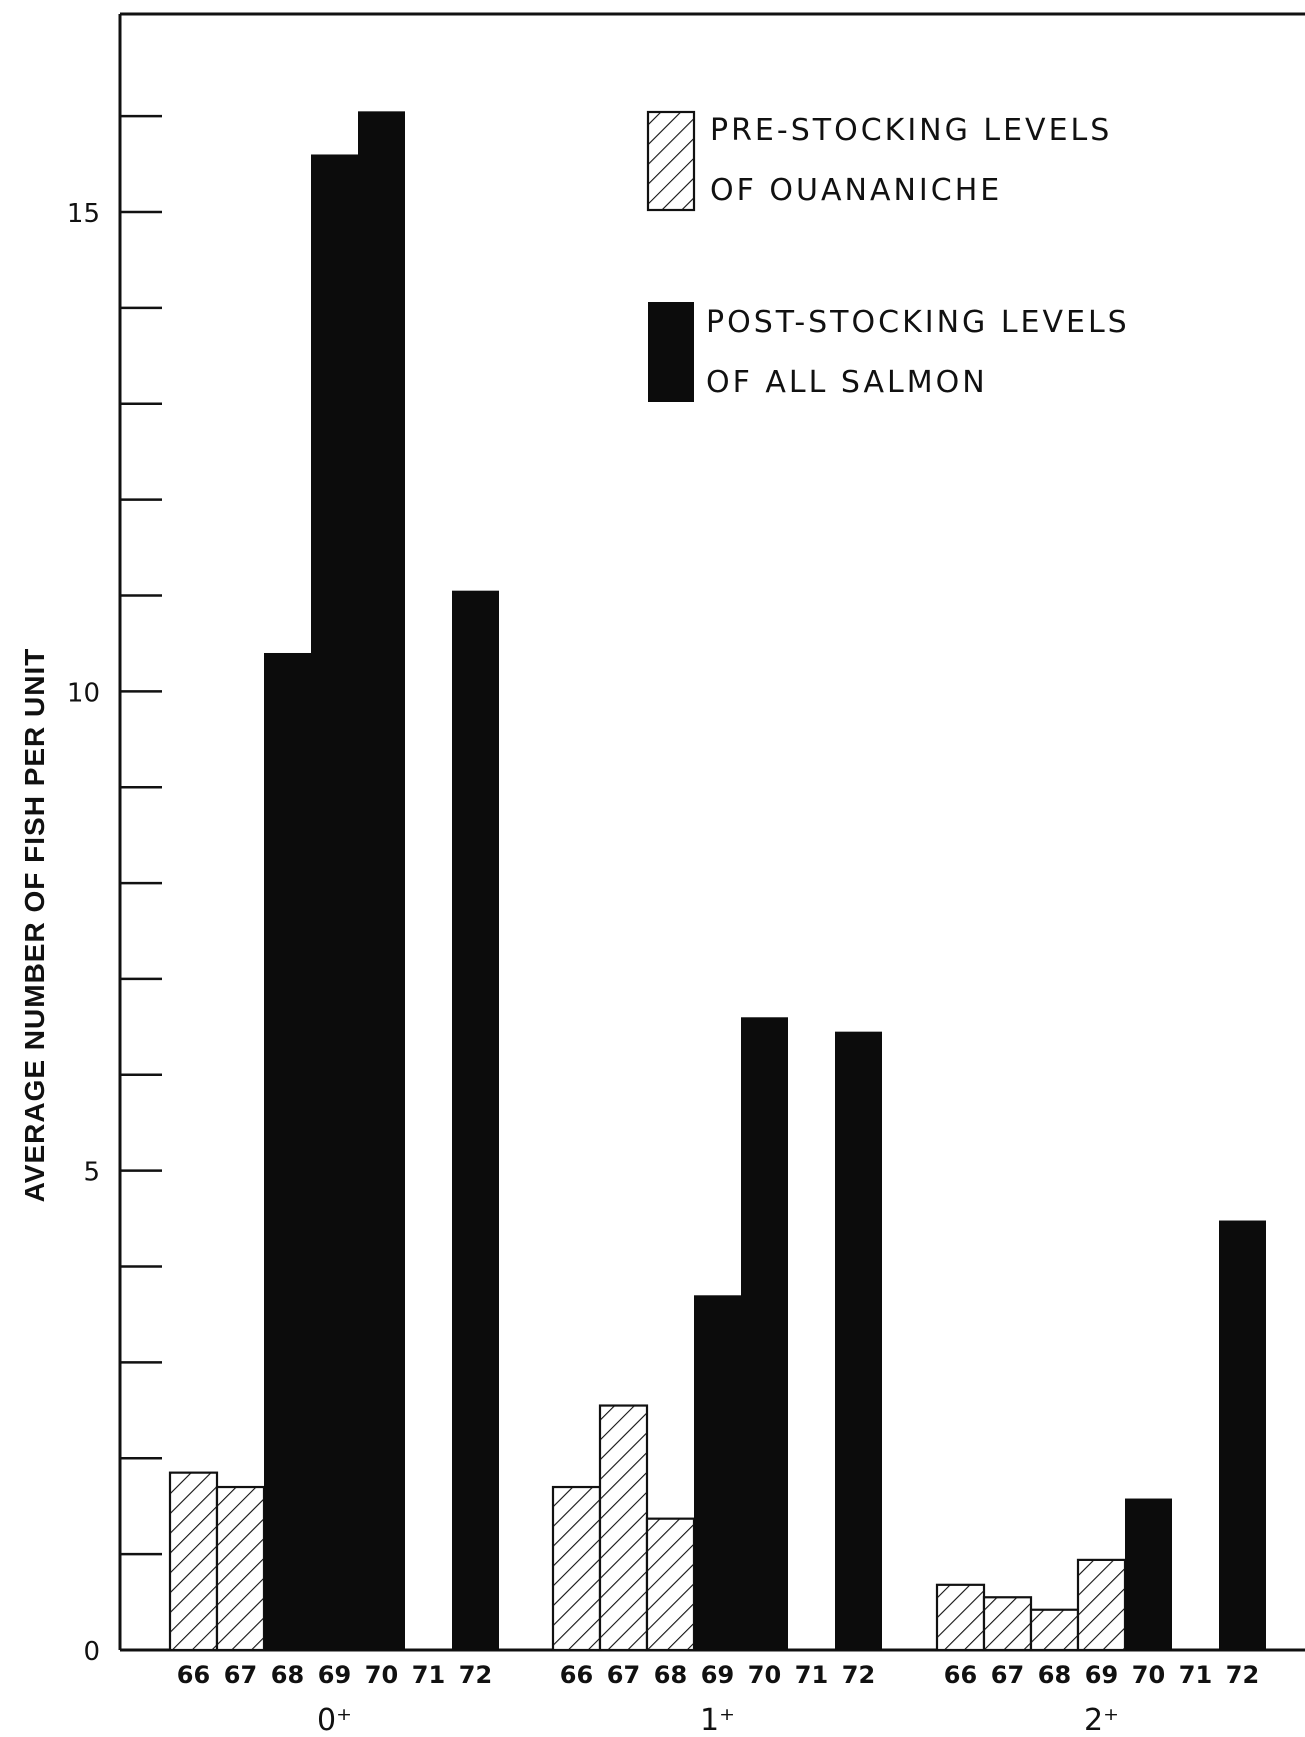 Image resolution: width=1305 pixels, height=1737 pixels. I want to click on y-tick-label: 0, so click(91, 1652).